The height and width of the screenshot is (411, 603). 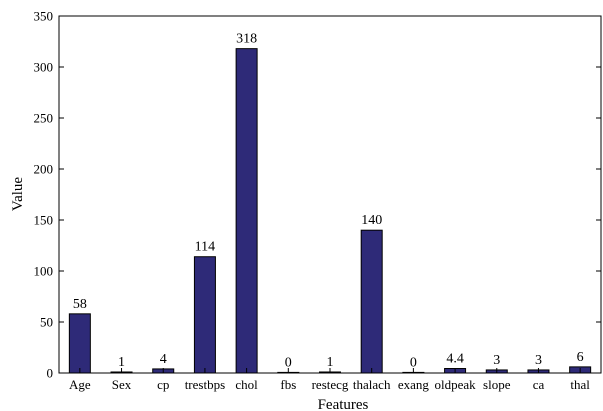 What do you see at coordinates (80, 384) in the screenshot?
I see `x-tick-label-Age: Age` at bounding box center [80, 384].